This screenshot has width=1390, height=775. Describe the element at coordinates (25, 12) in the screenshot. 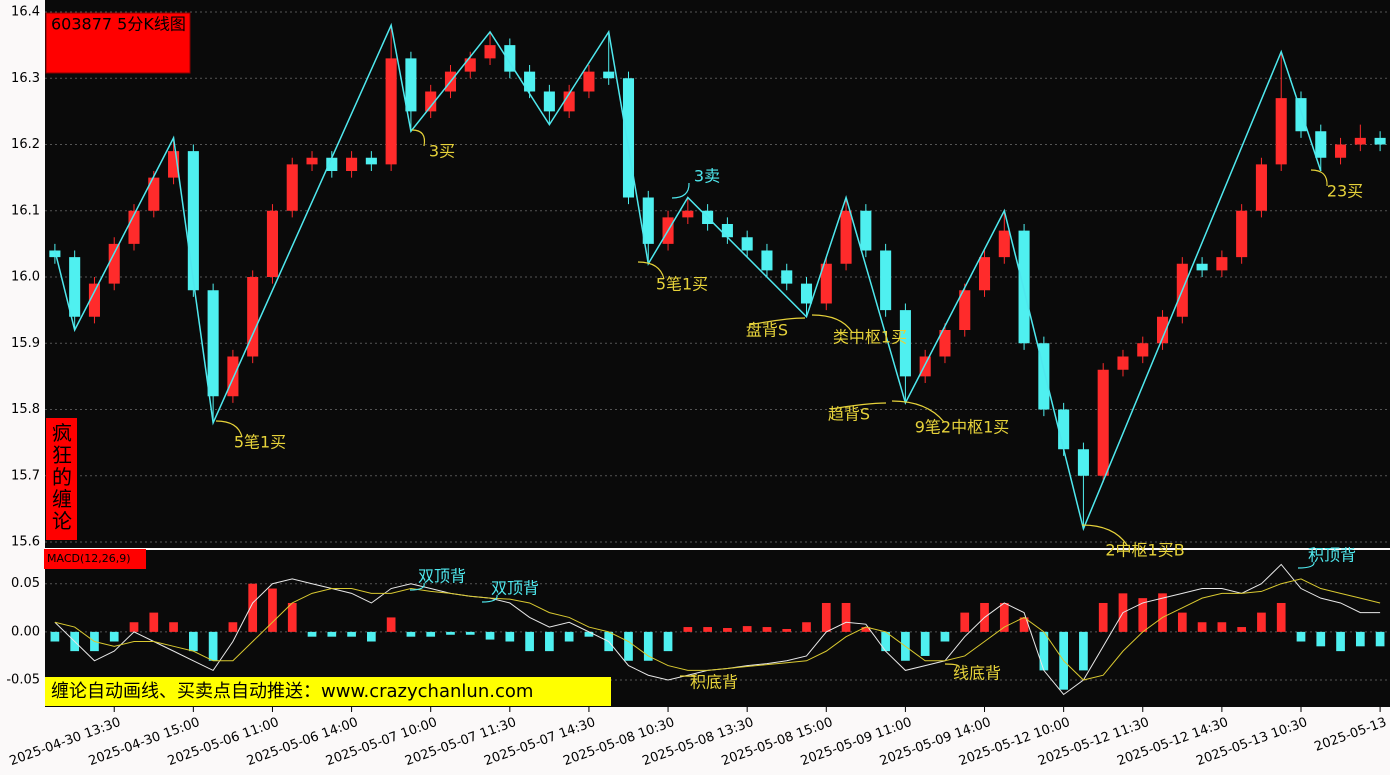

I see `y-tick-label: 16.4` at that location.